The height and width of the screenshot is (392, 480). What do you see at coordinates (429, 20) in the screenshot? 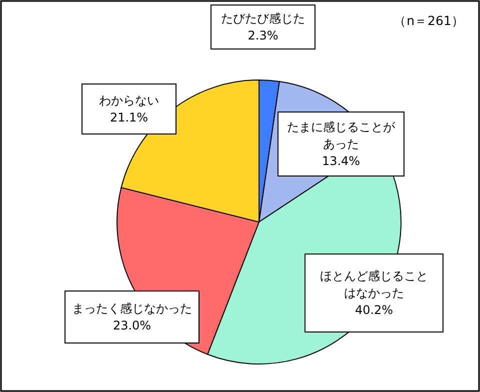
I see `text: （n＝261）` at bounding box center [429, 20].